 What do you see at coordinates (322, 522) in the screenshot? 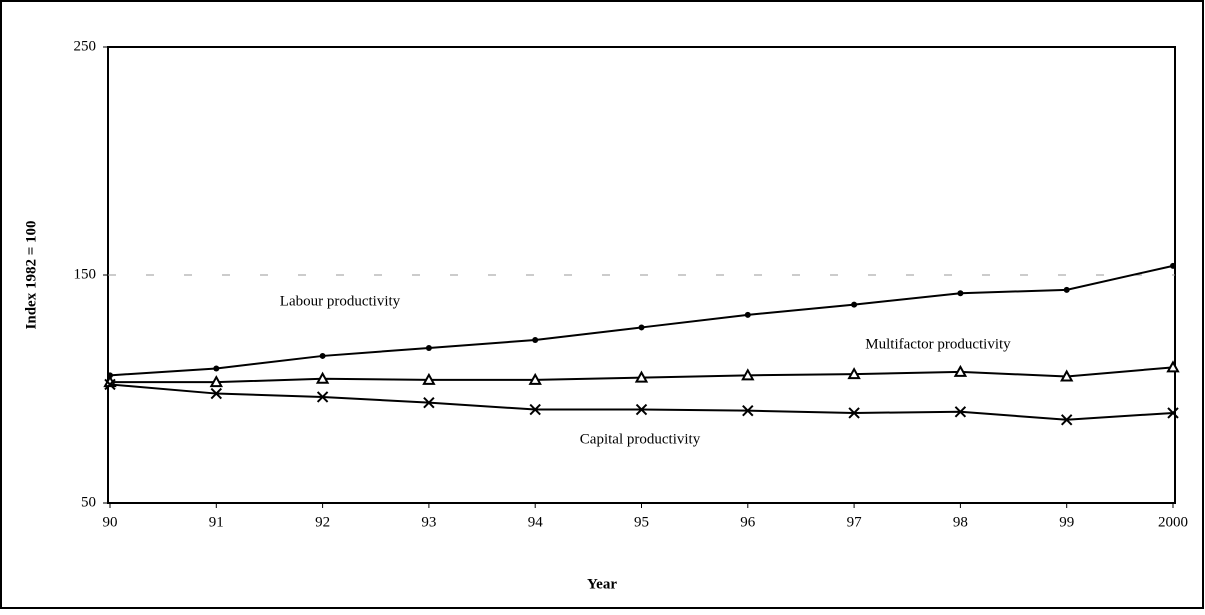
I see `x-tick-label: 92` at bounding box center [322, 522].